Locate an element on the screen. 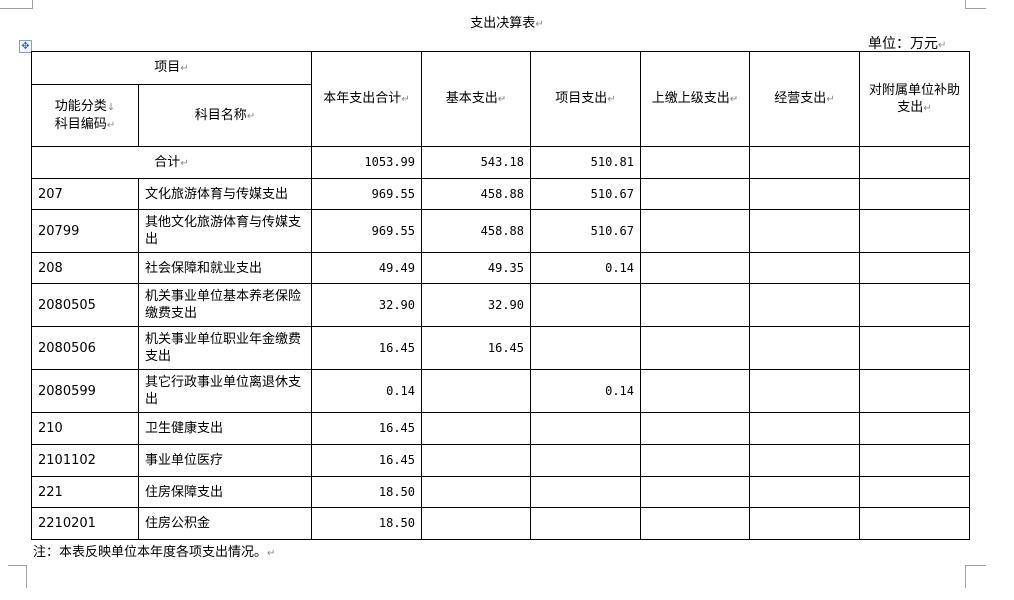 The image size is (1014, 600). header-basic: 基本支出↵ is located at coordinates (476, 99).